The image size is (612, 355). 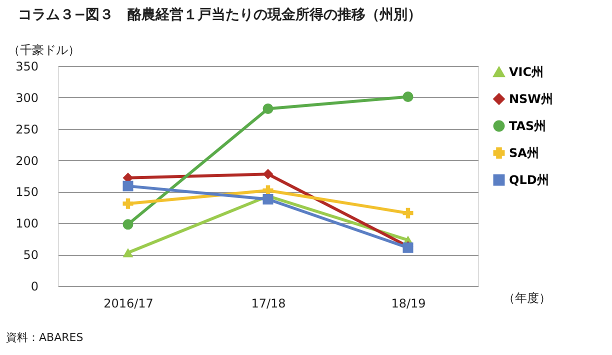 I want to click on legend-label: VIC州, so click(x=526, y=72).